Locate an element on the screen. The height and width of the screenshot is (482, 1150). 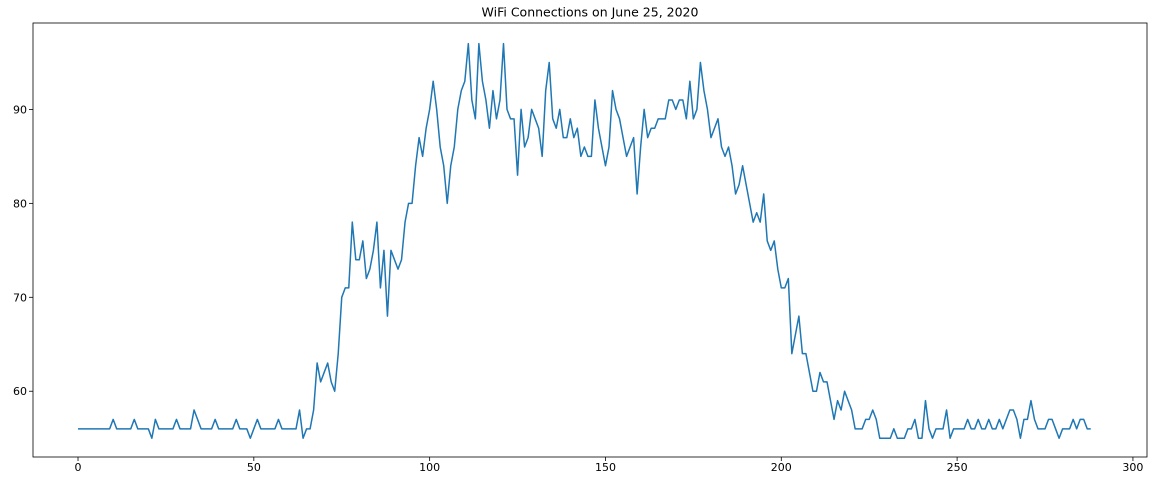
x-tick-label: 0 is located at coordinates (78, 467).